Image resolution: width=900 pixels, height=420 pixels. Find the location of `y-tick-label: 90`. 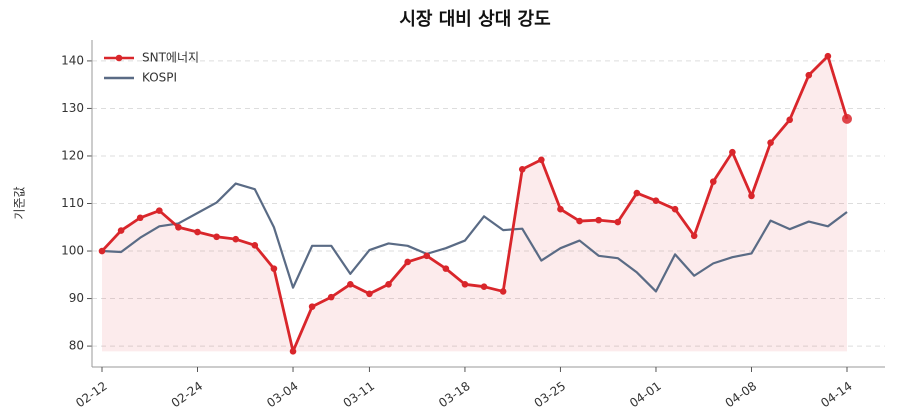

y-tick-label: 90 is located at coordinates (76, 298).